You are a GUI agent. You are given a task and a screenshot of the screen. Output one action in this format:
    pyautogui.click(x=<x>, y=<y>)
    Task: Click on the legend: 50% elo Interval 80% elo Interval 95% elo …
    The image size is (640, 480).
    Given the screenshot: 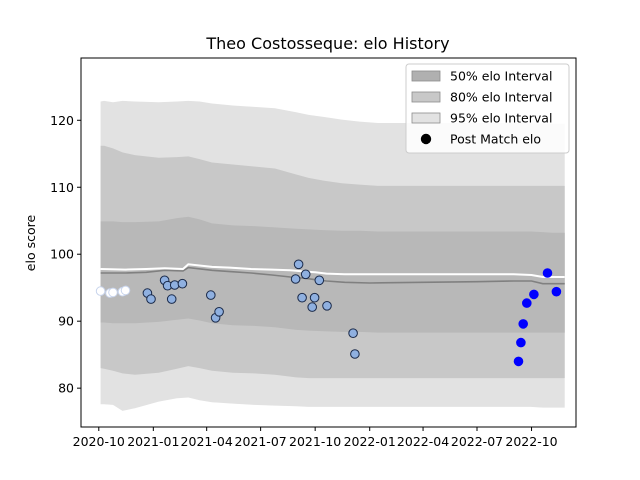 What is the action you would take?
    pyautogui.click(x=487, y=108)
    